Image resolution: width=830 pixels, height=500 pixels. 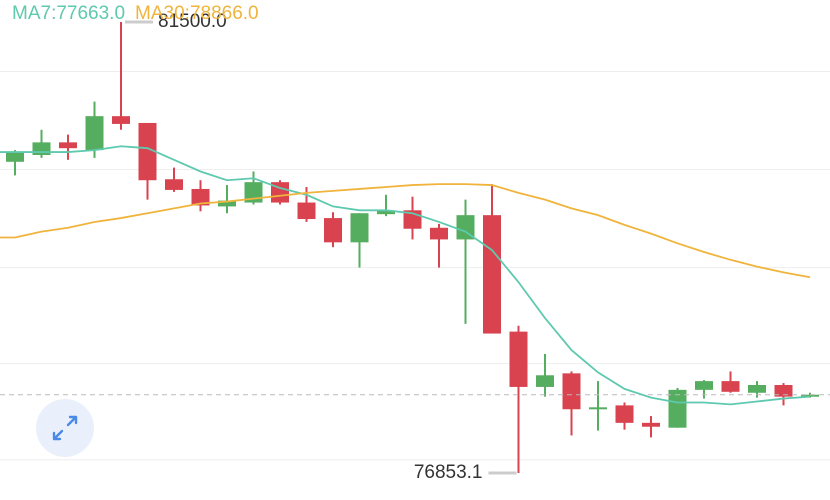 I want to click on legend-entry: MA7:77663.0, so click(x=68, y=13).